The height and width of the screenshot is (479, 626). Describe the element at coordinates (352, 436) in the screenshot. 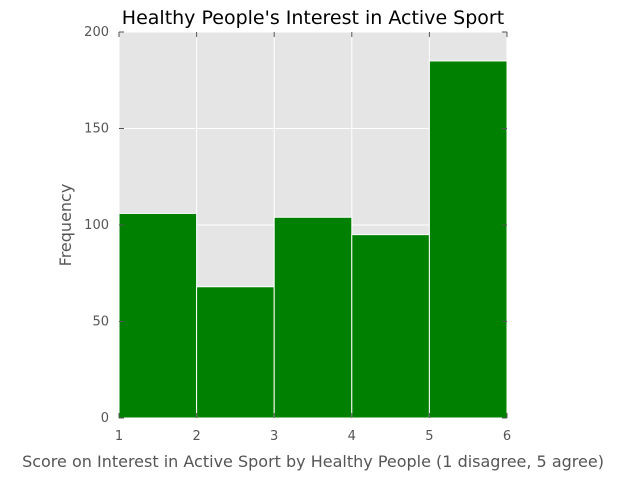

I see `x-tick-label: 4` at that location.